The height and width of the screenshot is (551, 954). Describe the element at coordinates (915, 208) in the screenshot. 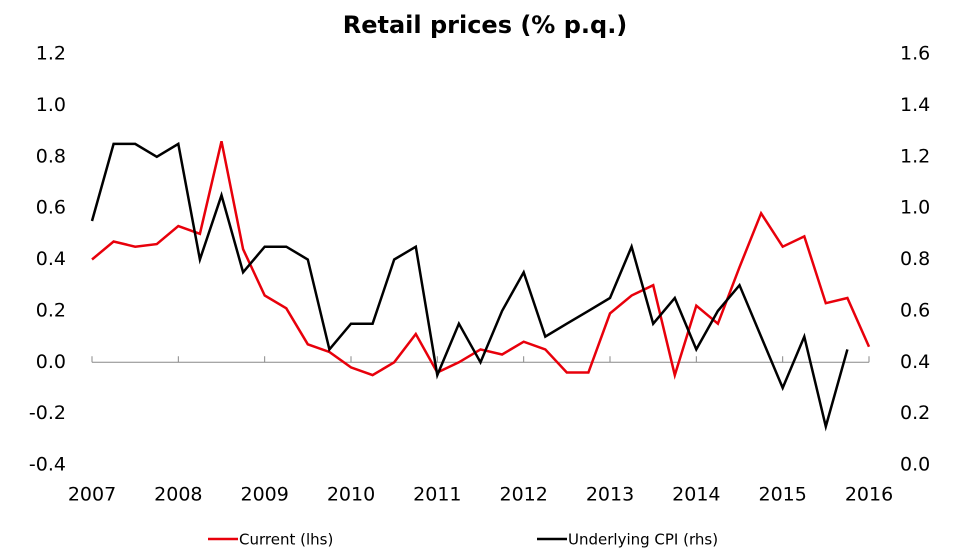

I see `y2-tick-label: 1.0` at that location.